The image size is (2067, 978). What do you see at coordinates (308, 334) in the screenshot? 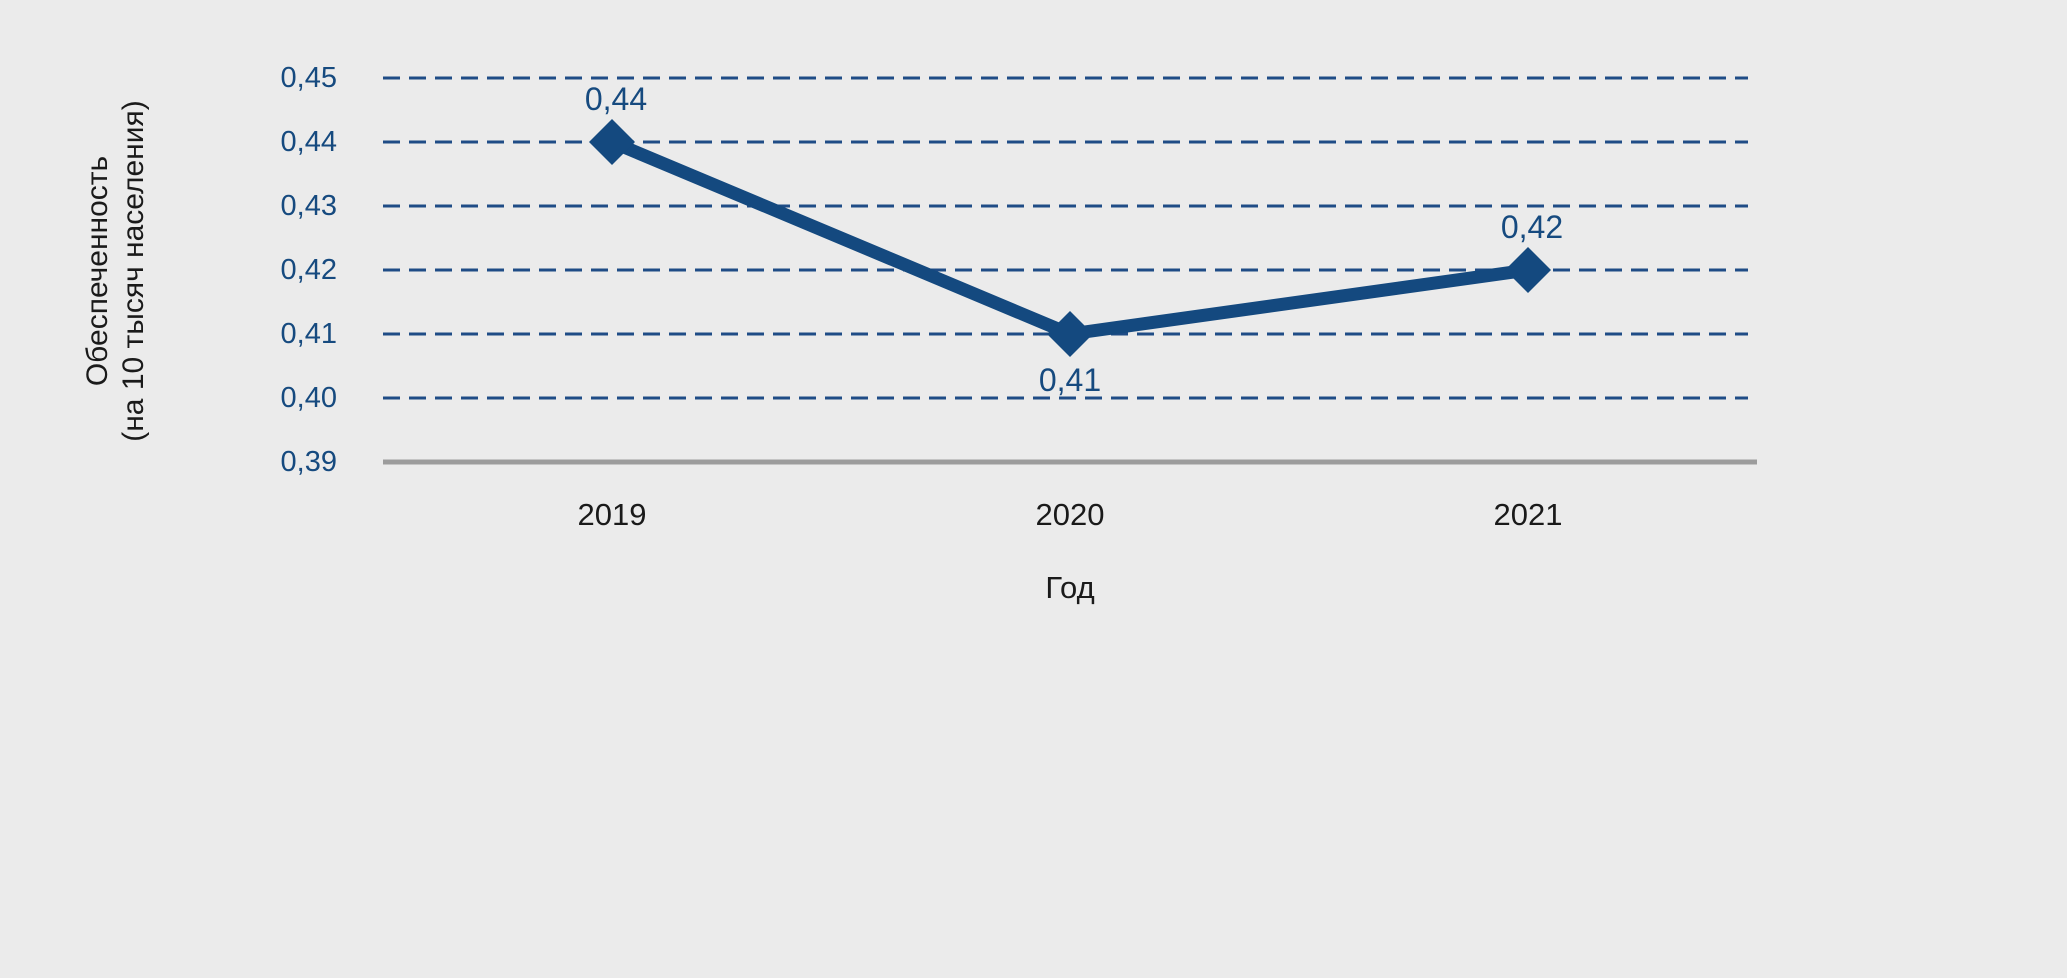
I see `y-tick-label: 0,41` at bounding box center [308, 334].